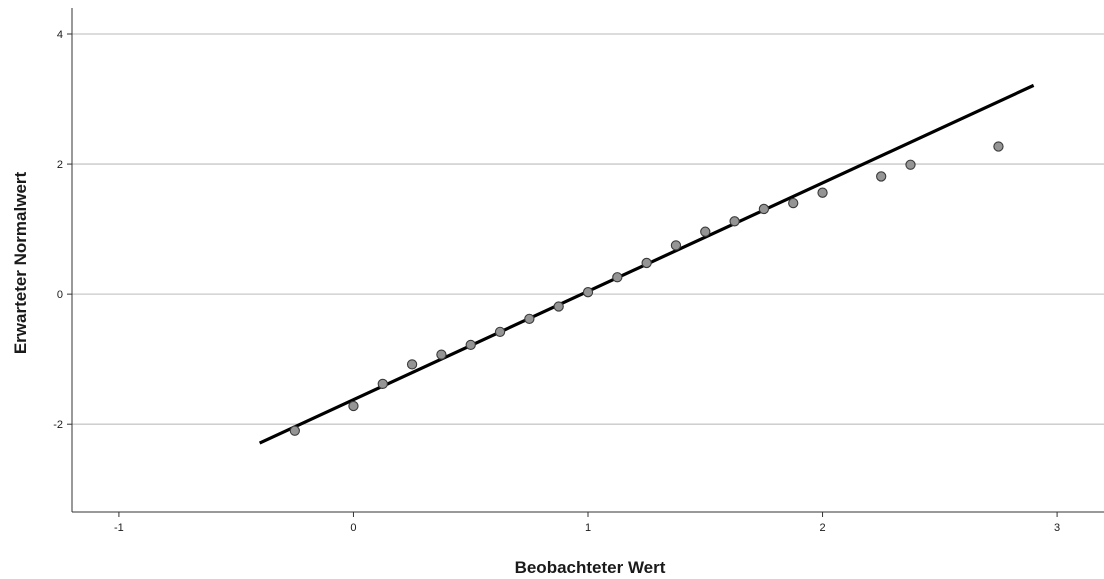 The width and height of the screenshot is (1104, 579). I want to click on x-tick-label: 2, so click(822, 528).